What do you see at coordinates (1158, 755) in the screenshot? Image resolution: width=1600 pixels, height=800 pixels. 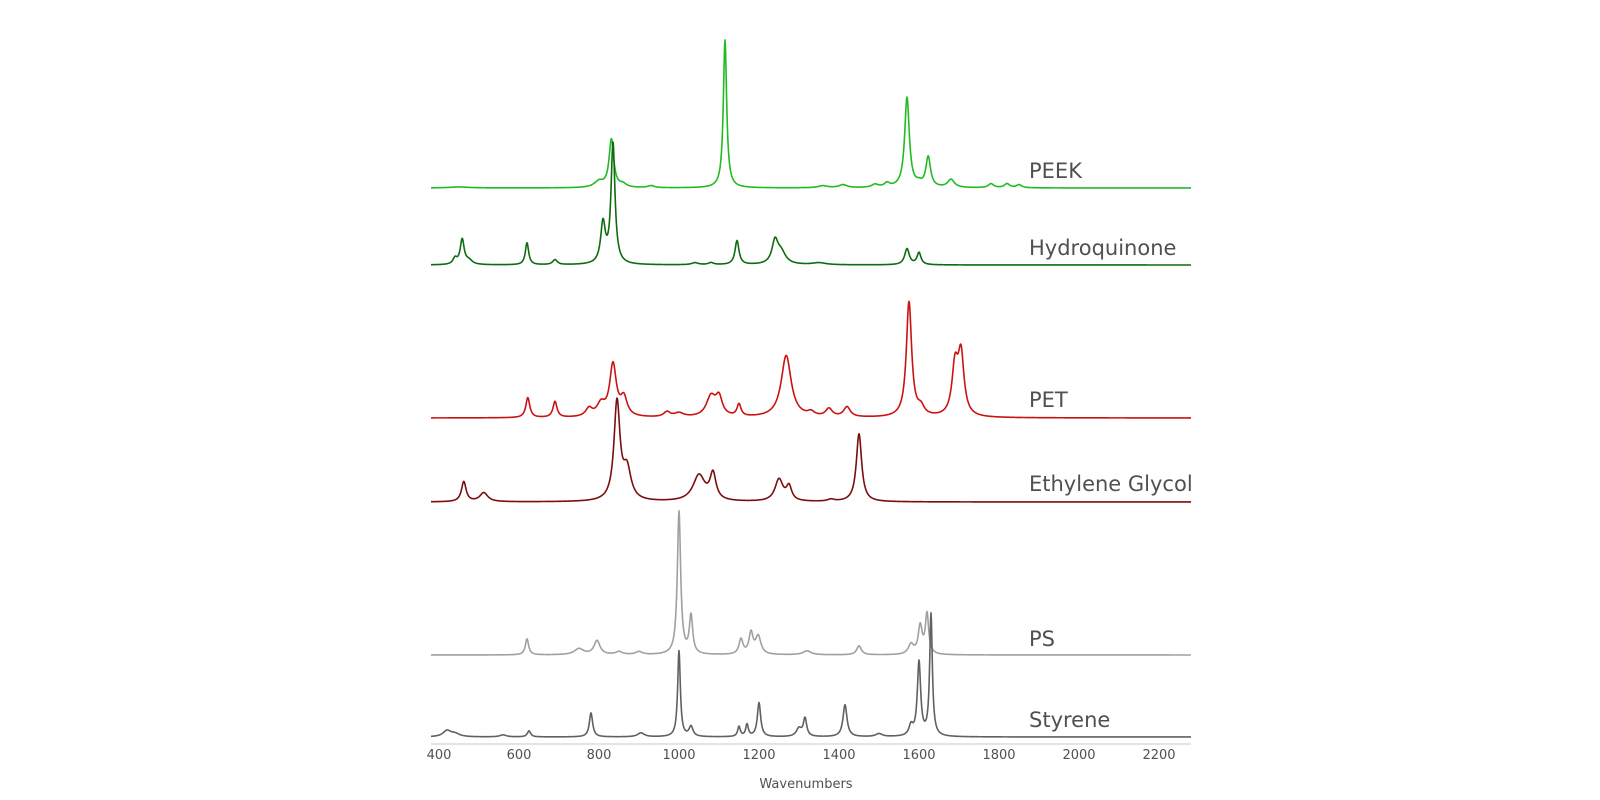 I see `x-tick-label-2200: 2200` at bounding box center [1158, 755].